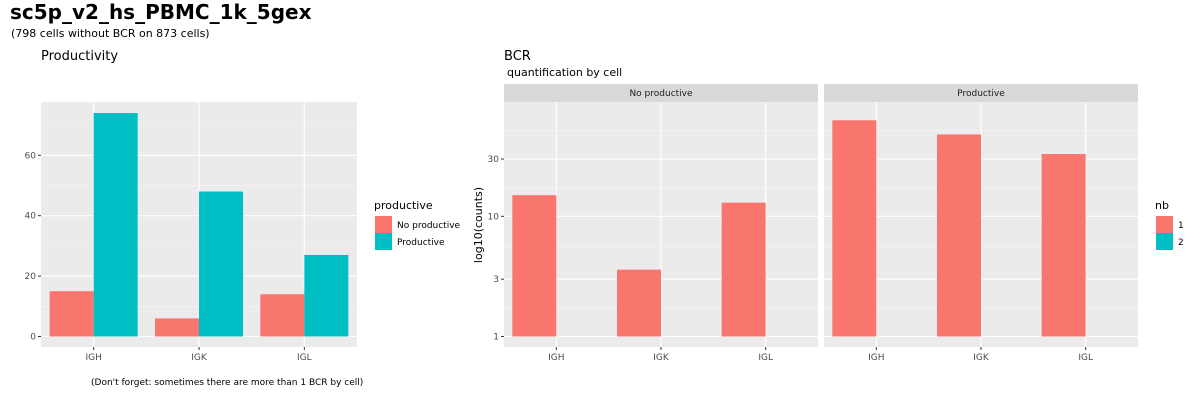 The width and height of the screenshot is (1200, 400). I want to click on page-subtitle: (798 cells without BCR on 873 cells), so click(110, 33).